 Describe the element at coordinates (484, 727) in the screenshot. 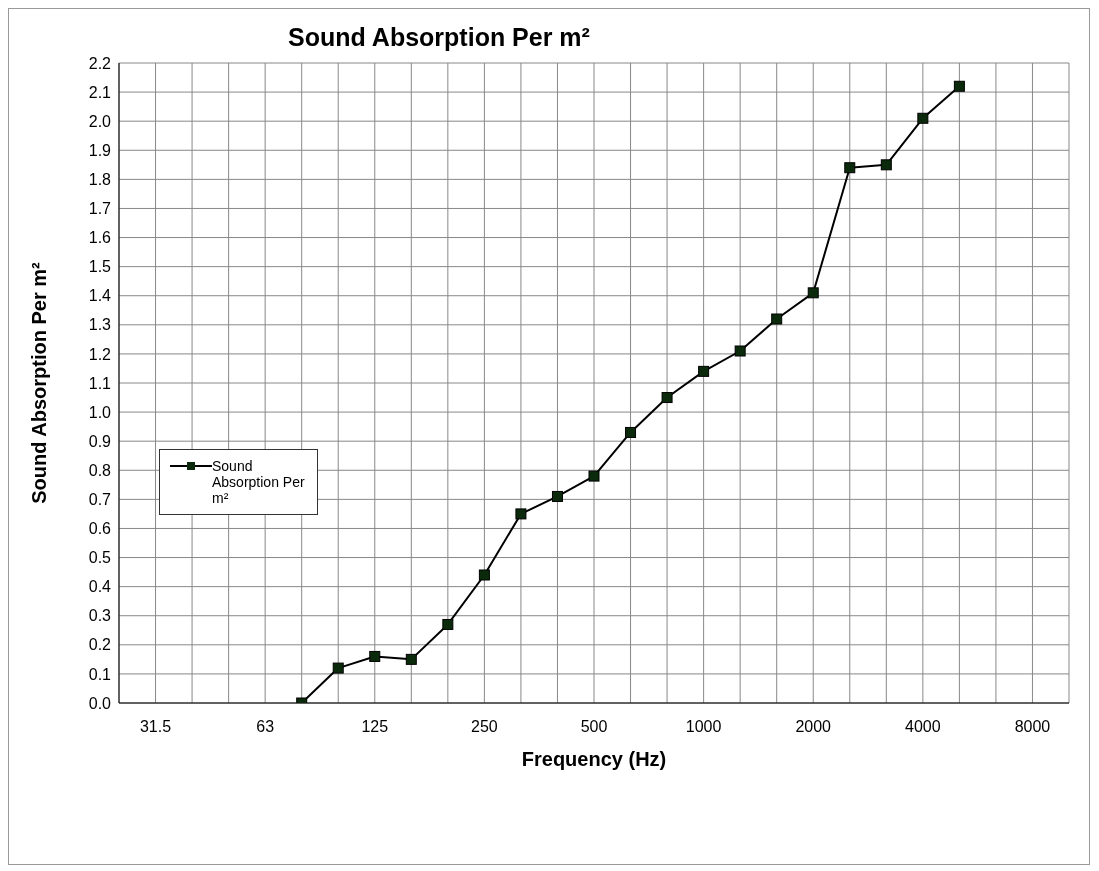

I see `x-tick-label: 250` at that location.